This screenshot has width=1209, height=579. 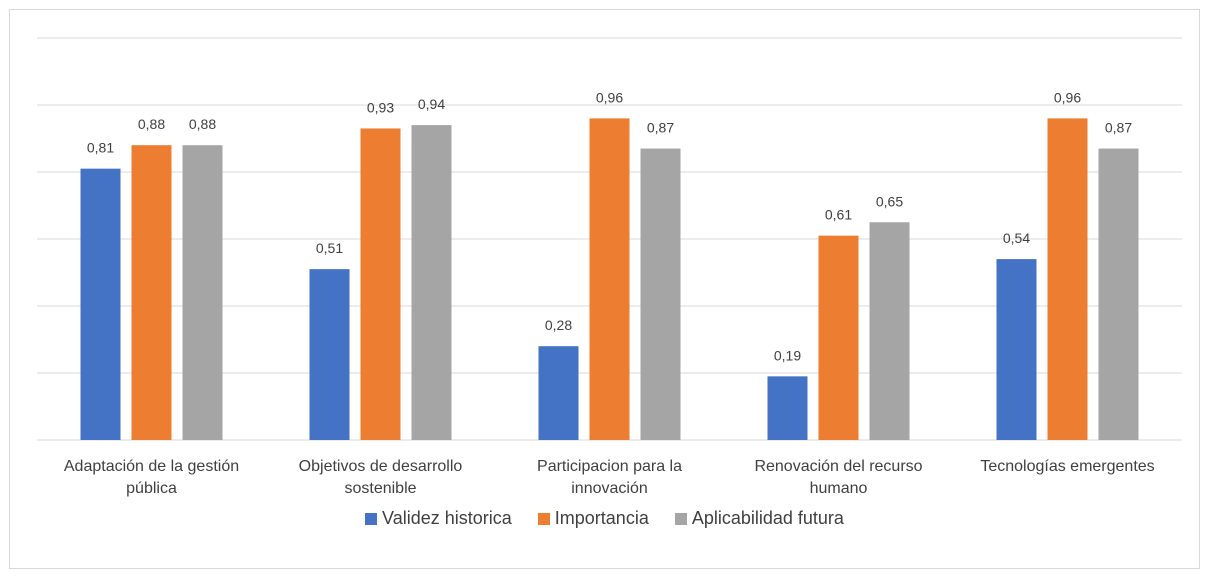 What do you see at coordinates (100, 148) in the screenshot?
I see `data-label: 0,81` at bounding box center [100, 148].